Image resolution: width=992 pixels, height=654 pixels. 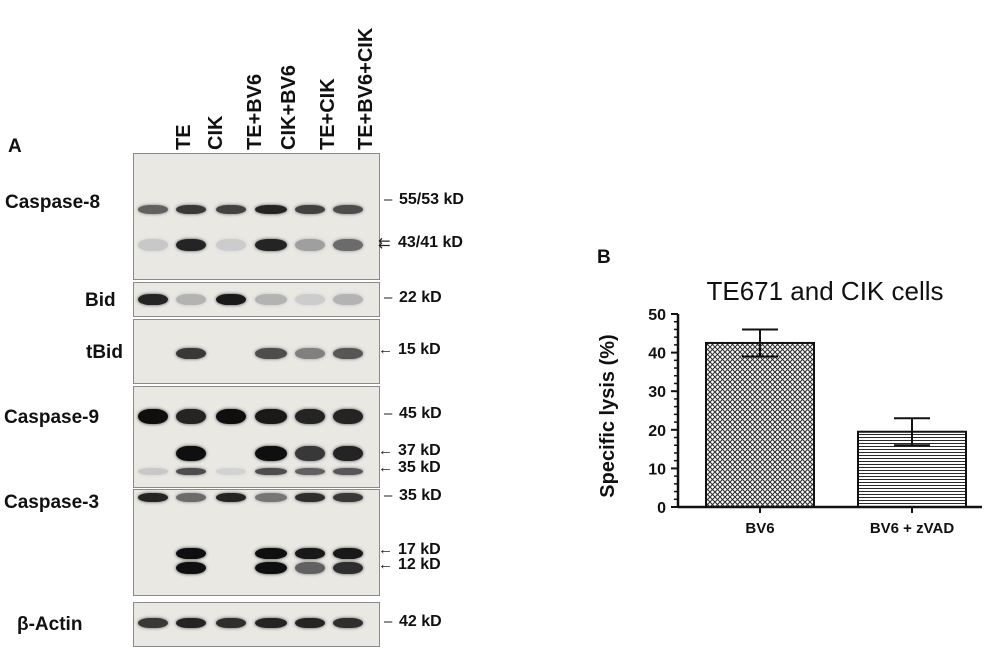 I want to click on lane-label: TE+BV6, so click(x=255, y=111).